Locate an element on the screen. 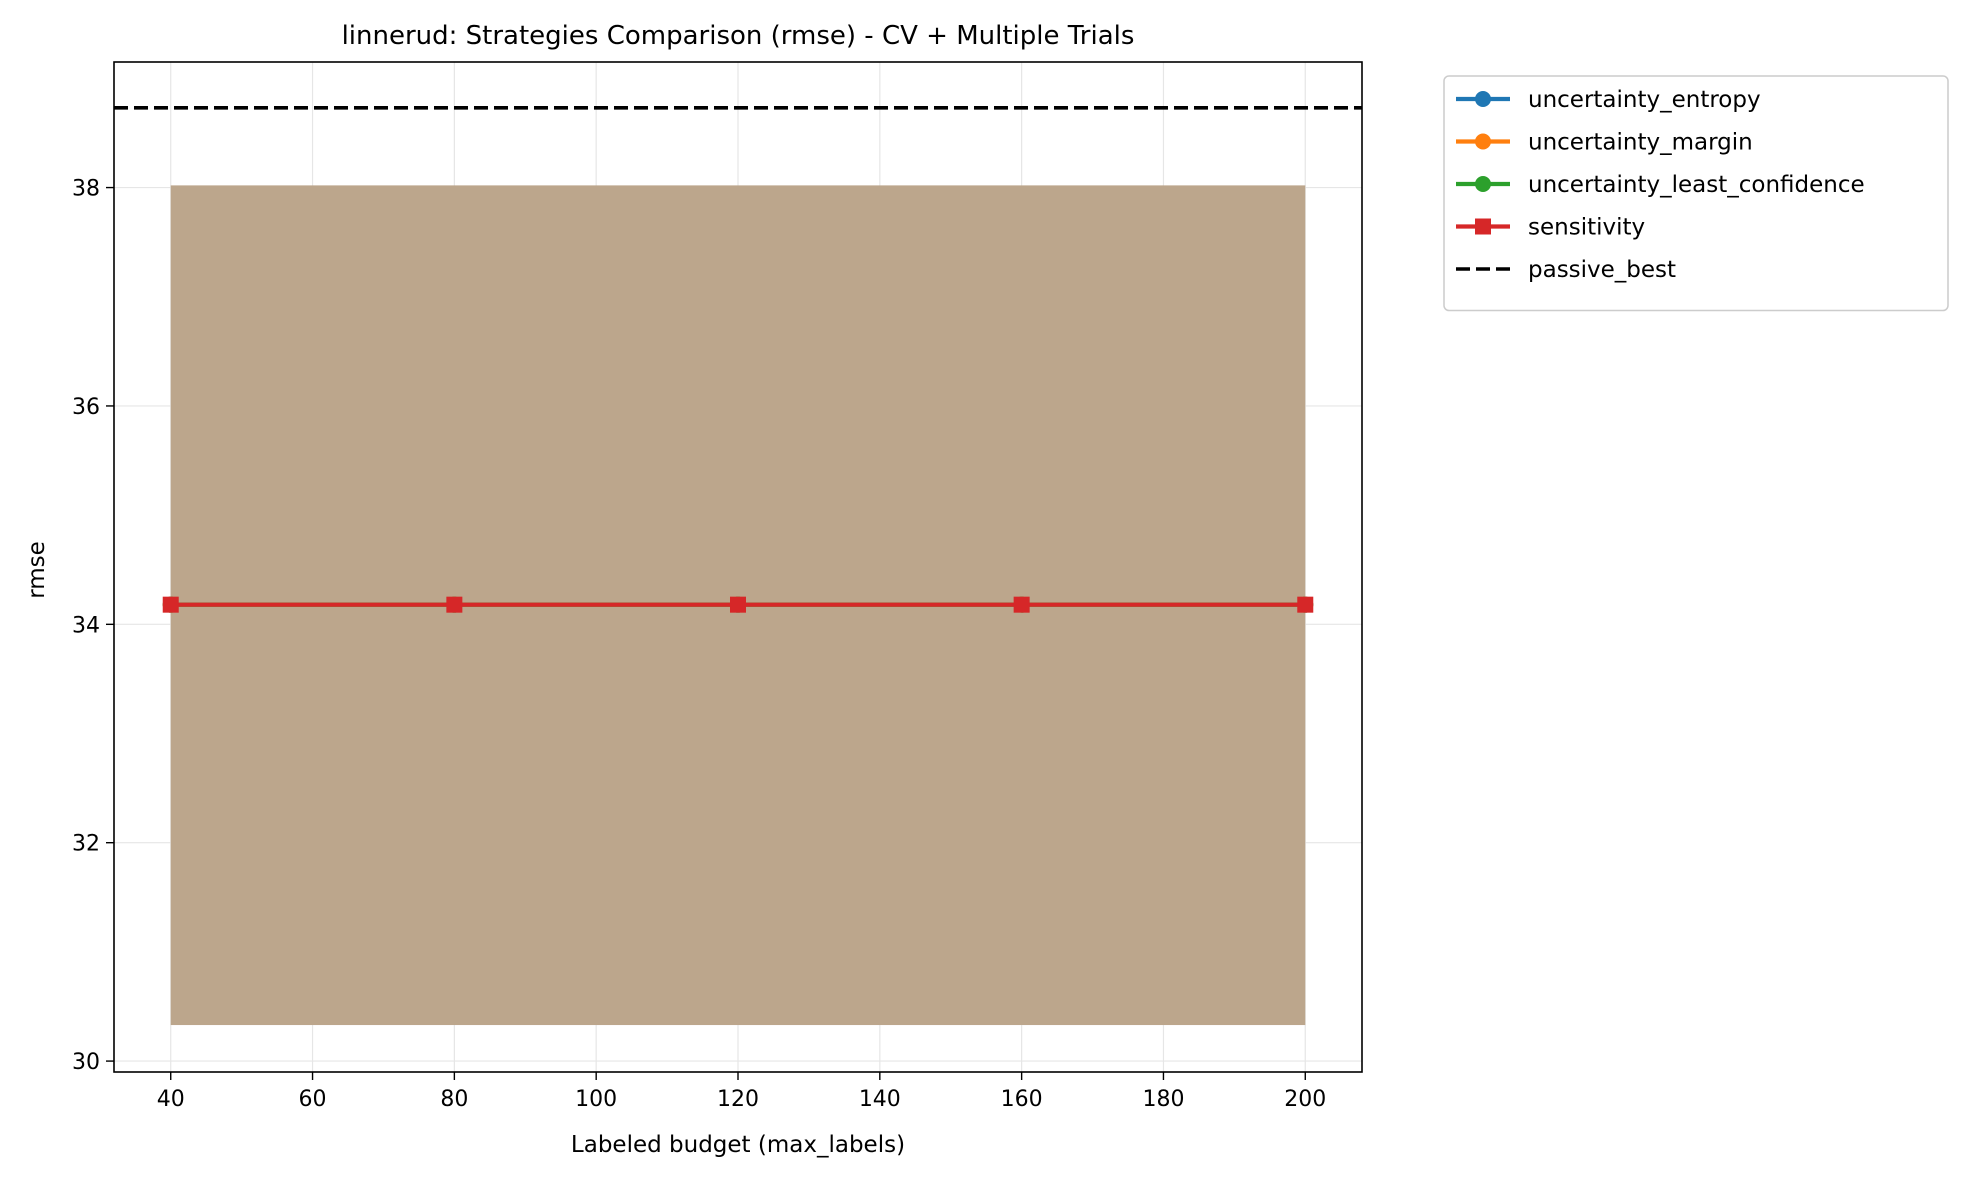 This screenshot has height=1178, width=1964. legend-label-uncertainty-entropy: uncertainty_entropy is located at coordinates (1644, 100).